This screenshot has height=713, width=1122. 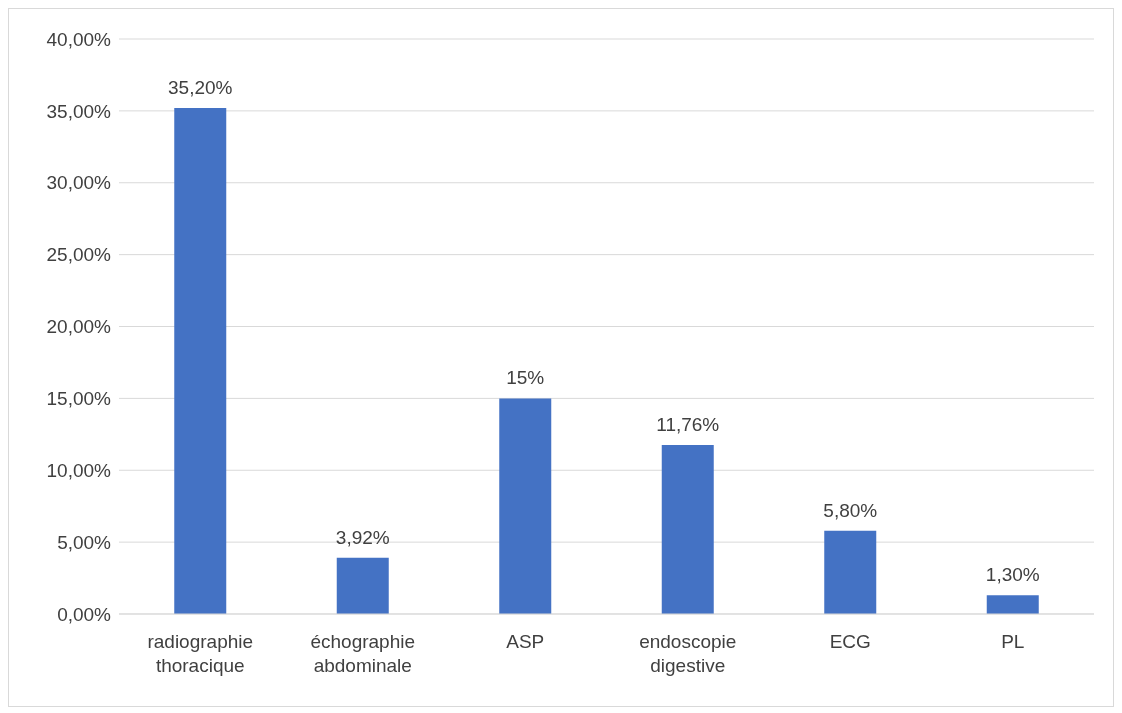 What do you see at coordinates (1013, 641) in the screenshot?
I see `x-tick-label: PL` at bounding box center [1013, 641].